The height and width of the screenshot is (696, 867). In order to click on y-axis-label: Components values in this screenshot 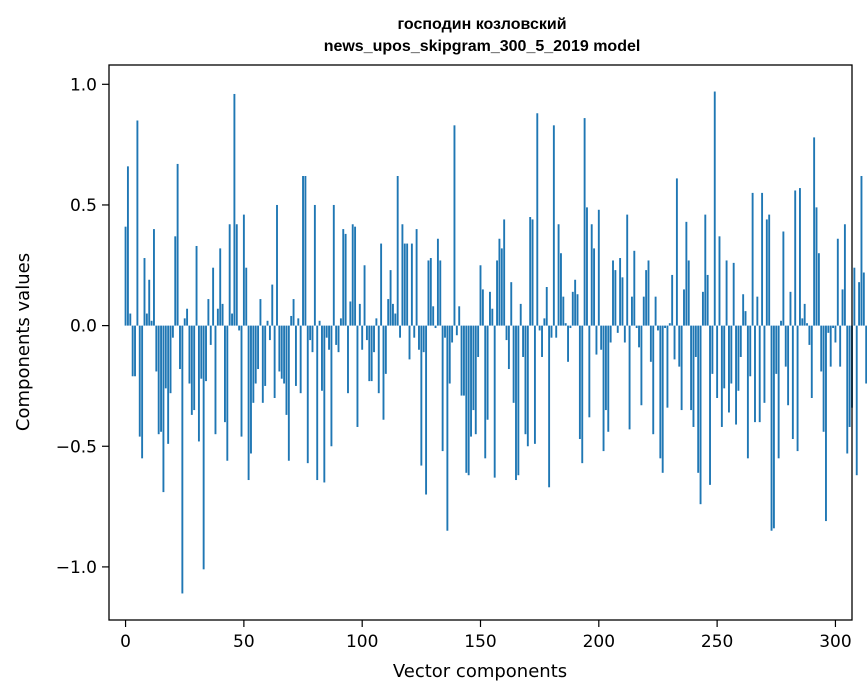, I will do `click(23, 342)`.